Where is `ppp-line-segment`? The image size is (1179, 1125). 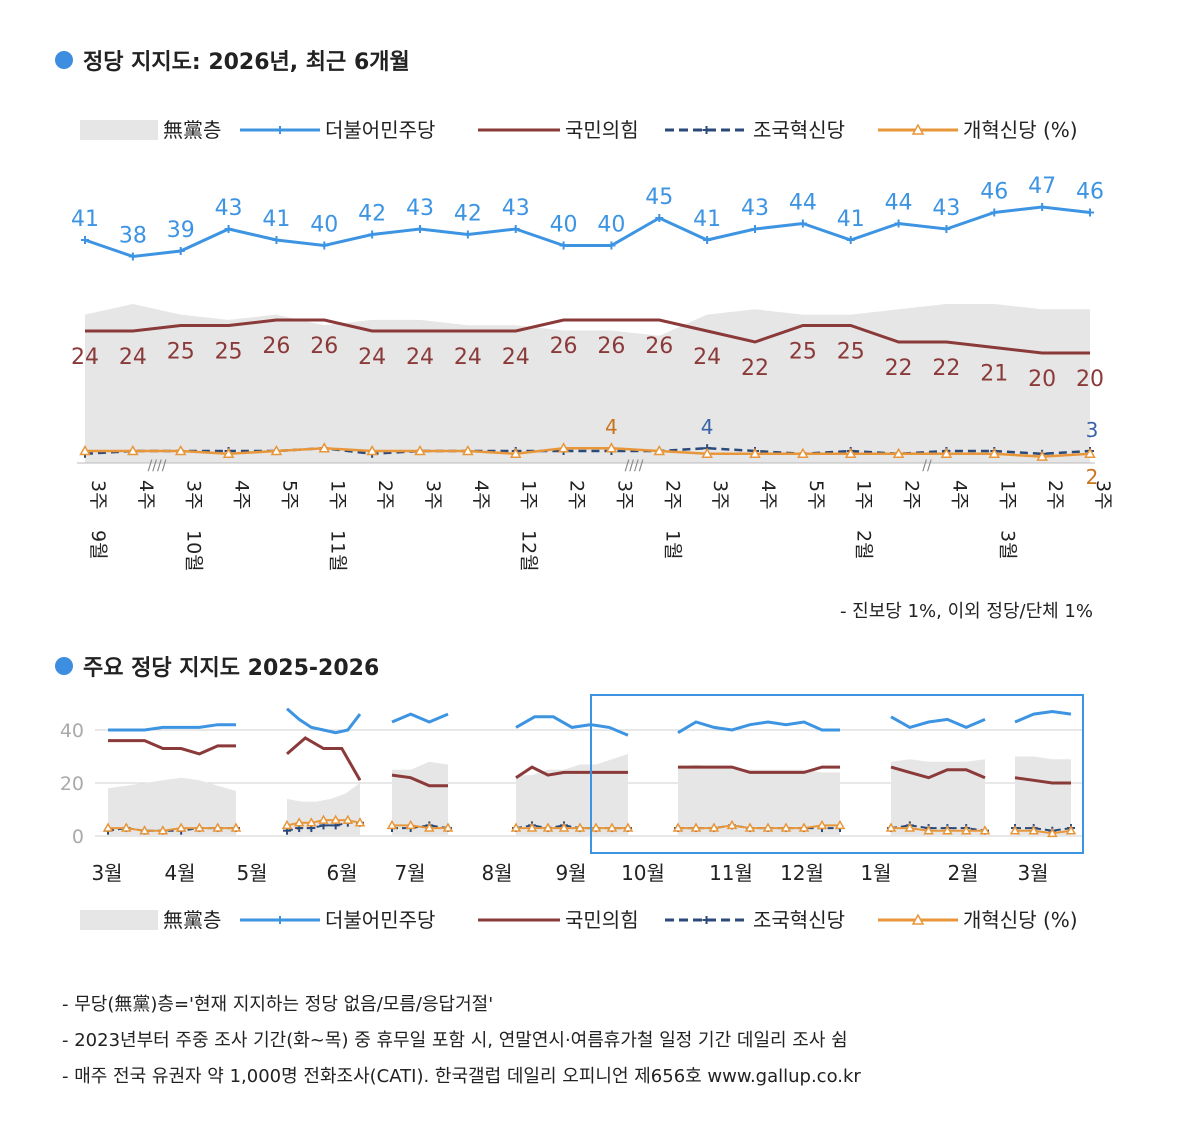
ppp-line-segment is located at coordinates (419, 780).